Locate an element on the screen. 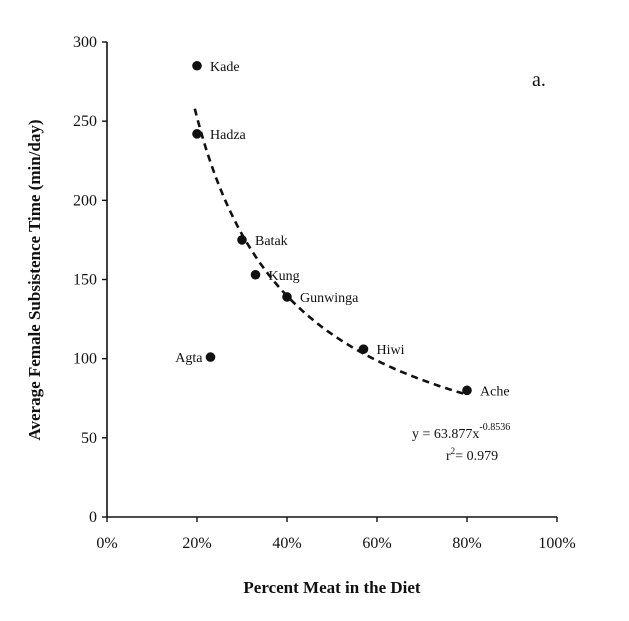 This screenshot has width=629, height=621. y-tick-label: 300 is located at coordinates (85, 42).